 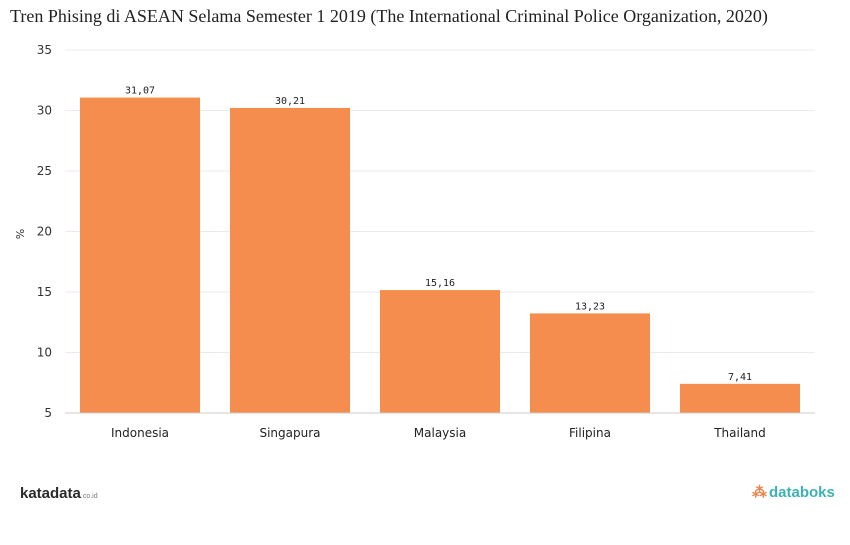 I want to click on category-label: Filipina, so click(x=590, y=433).